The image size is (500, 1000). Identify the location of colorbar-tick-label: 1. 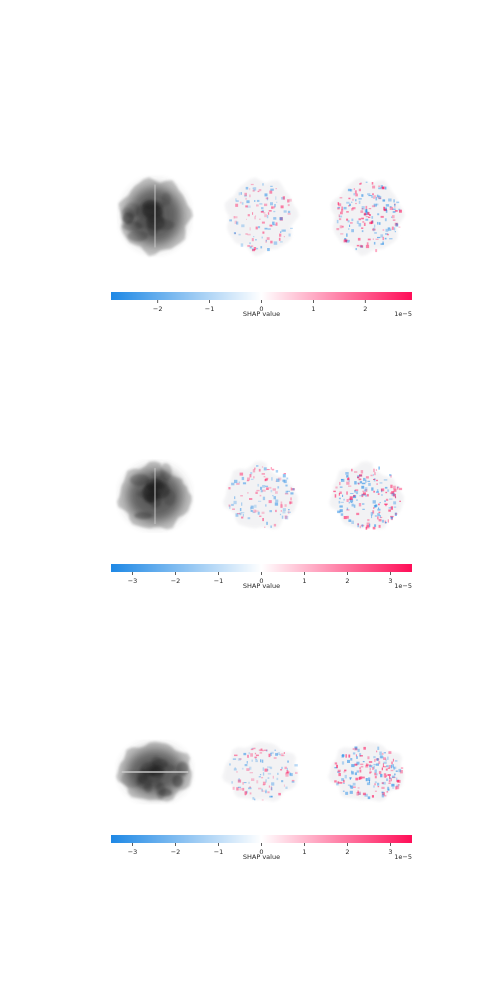
(313, 309).